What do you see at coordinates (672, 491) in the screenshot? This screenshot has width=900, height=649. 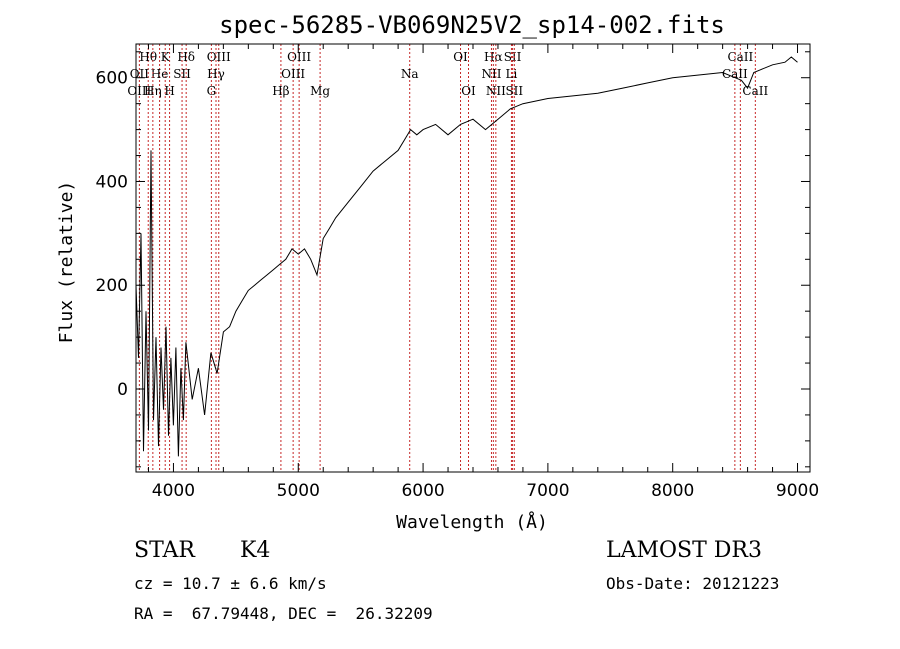 I see `x-tick-label: 8000` at bounding box center [672, 491].